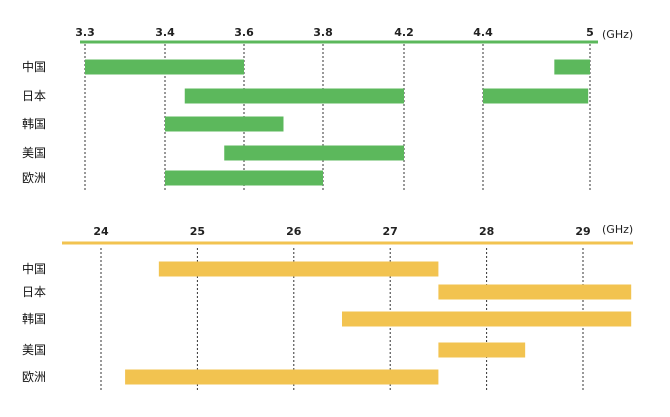 This screenshot has width=670, height=417. I want to click on bottom-category-label: 中国, so click(34, 268).